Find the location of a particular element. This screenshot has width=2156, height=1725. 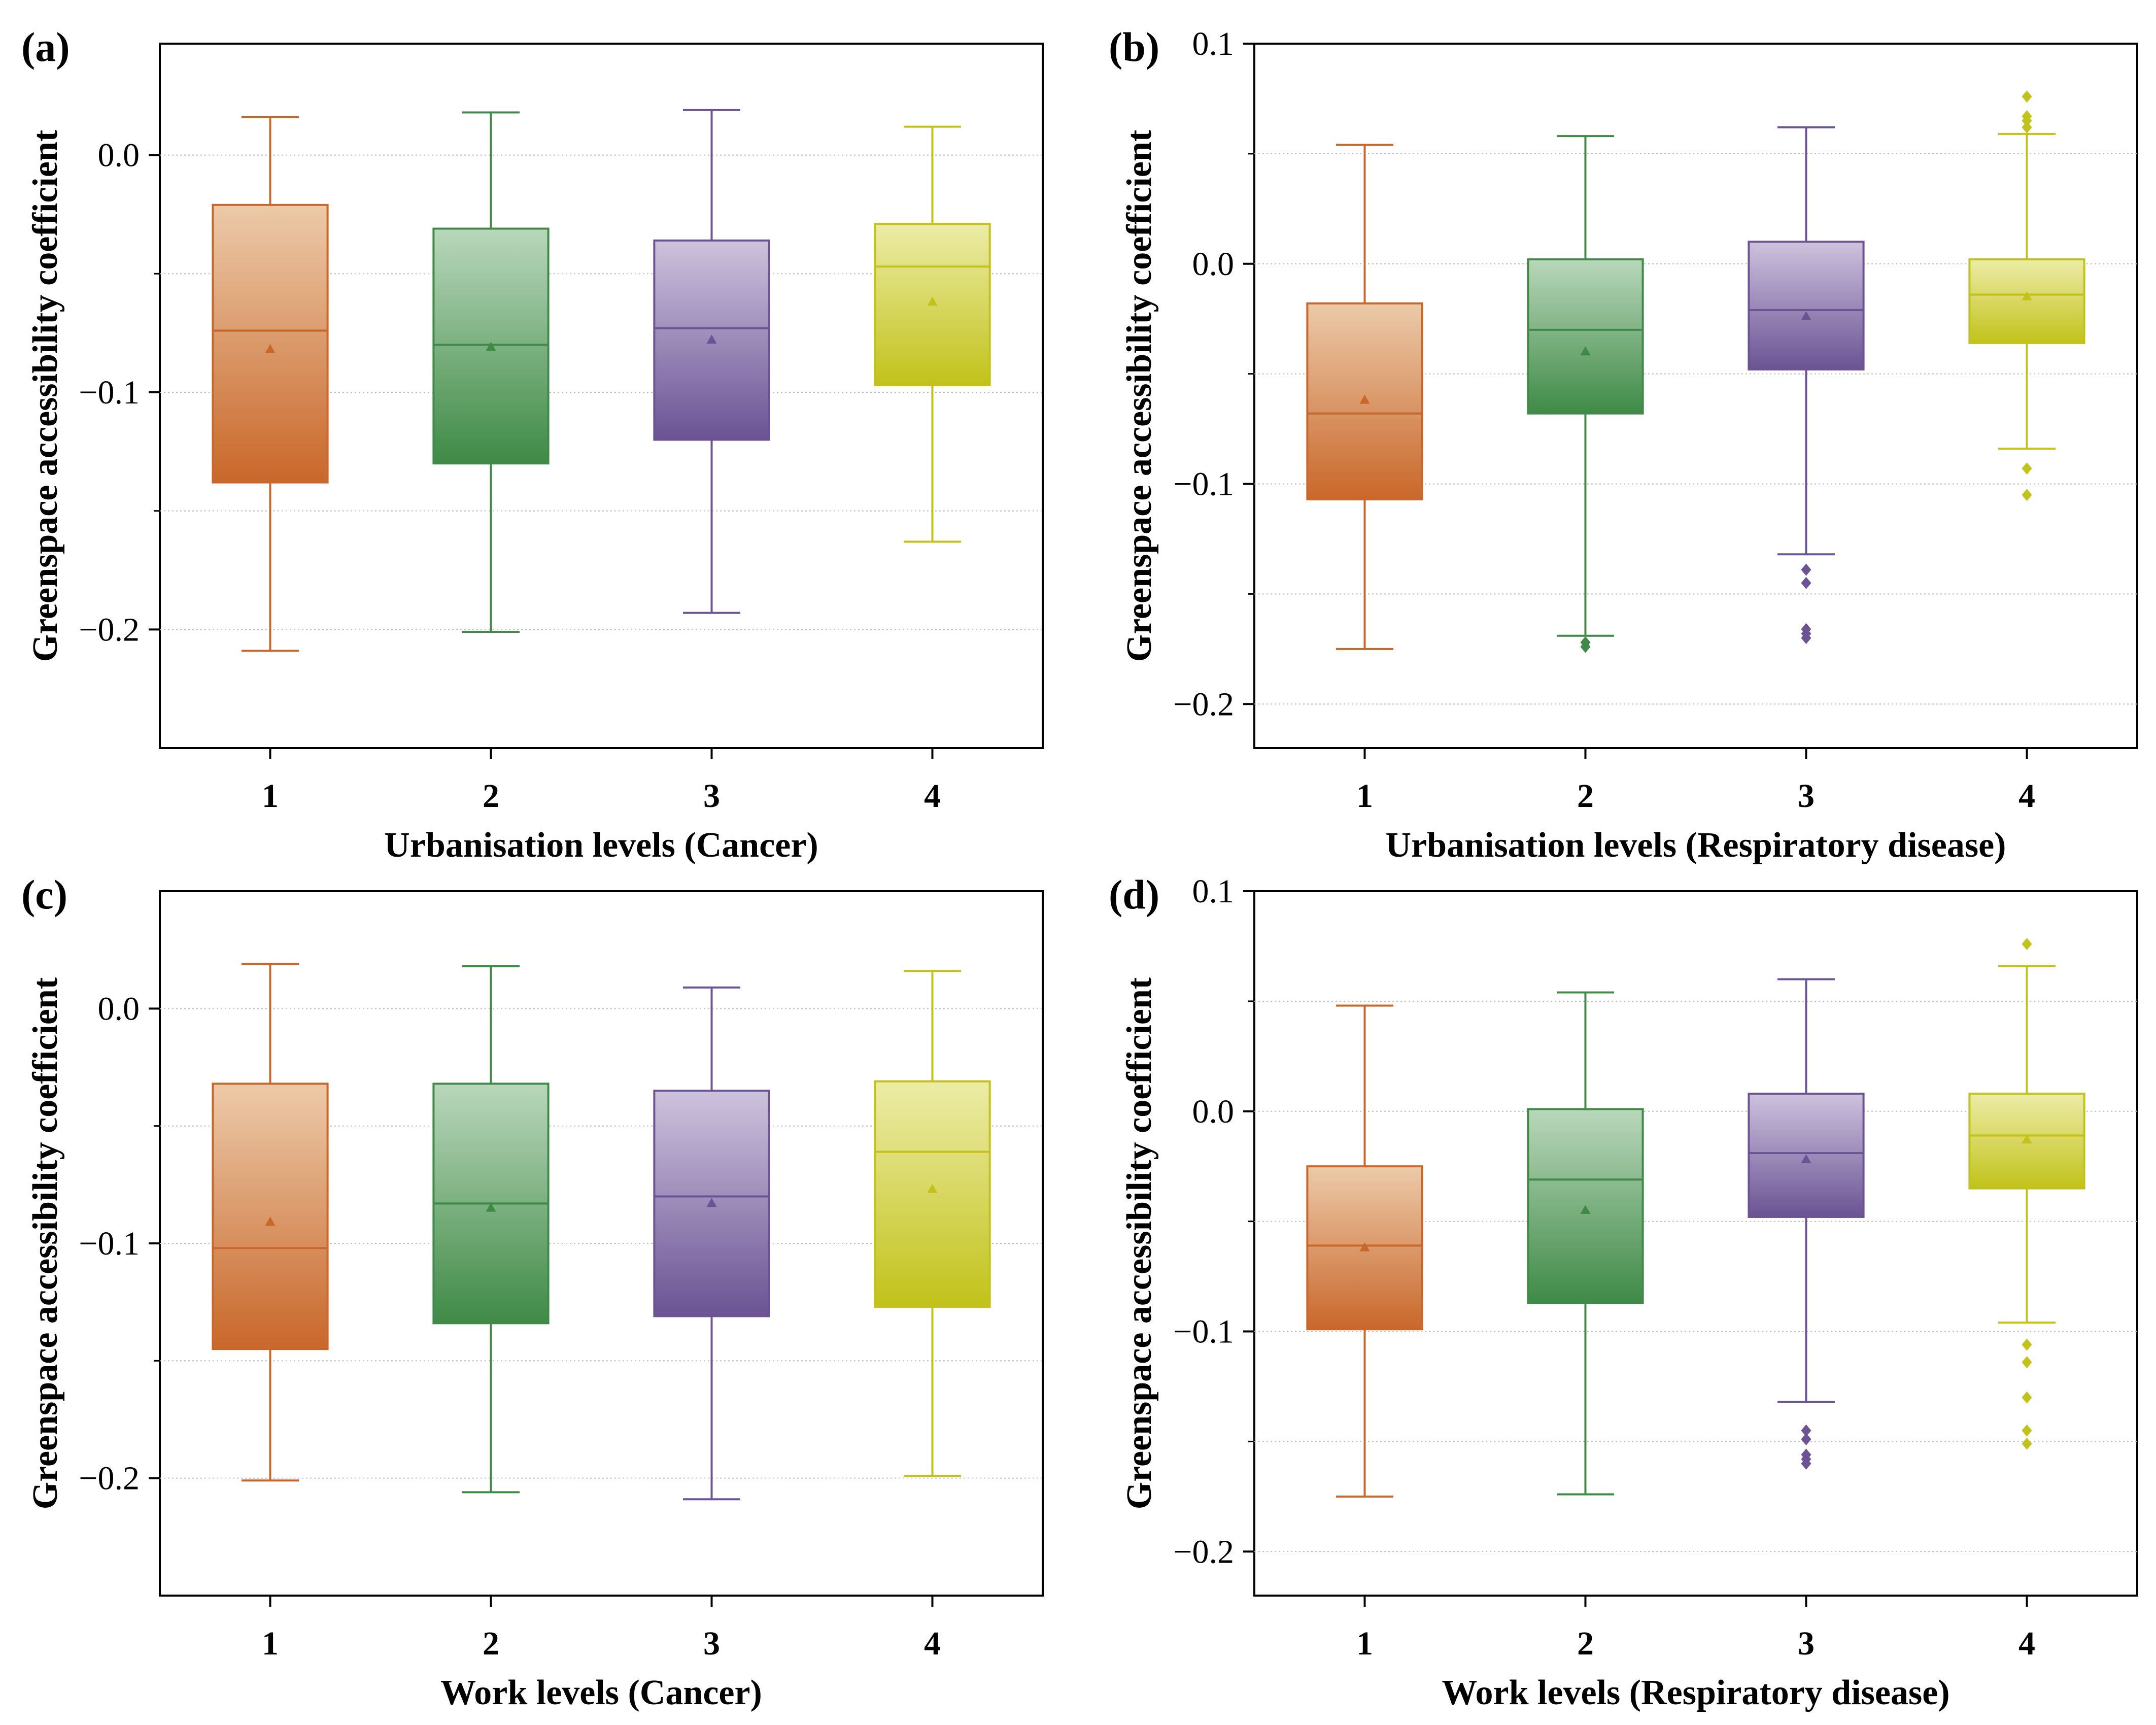

x-axis-title-d: Work levels (Respiratory disease) is located at coordinates (1695, 1692).